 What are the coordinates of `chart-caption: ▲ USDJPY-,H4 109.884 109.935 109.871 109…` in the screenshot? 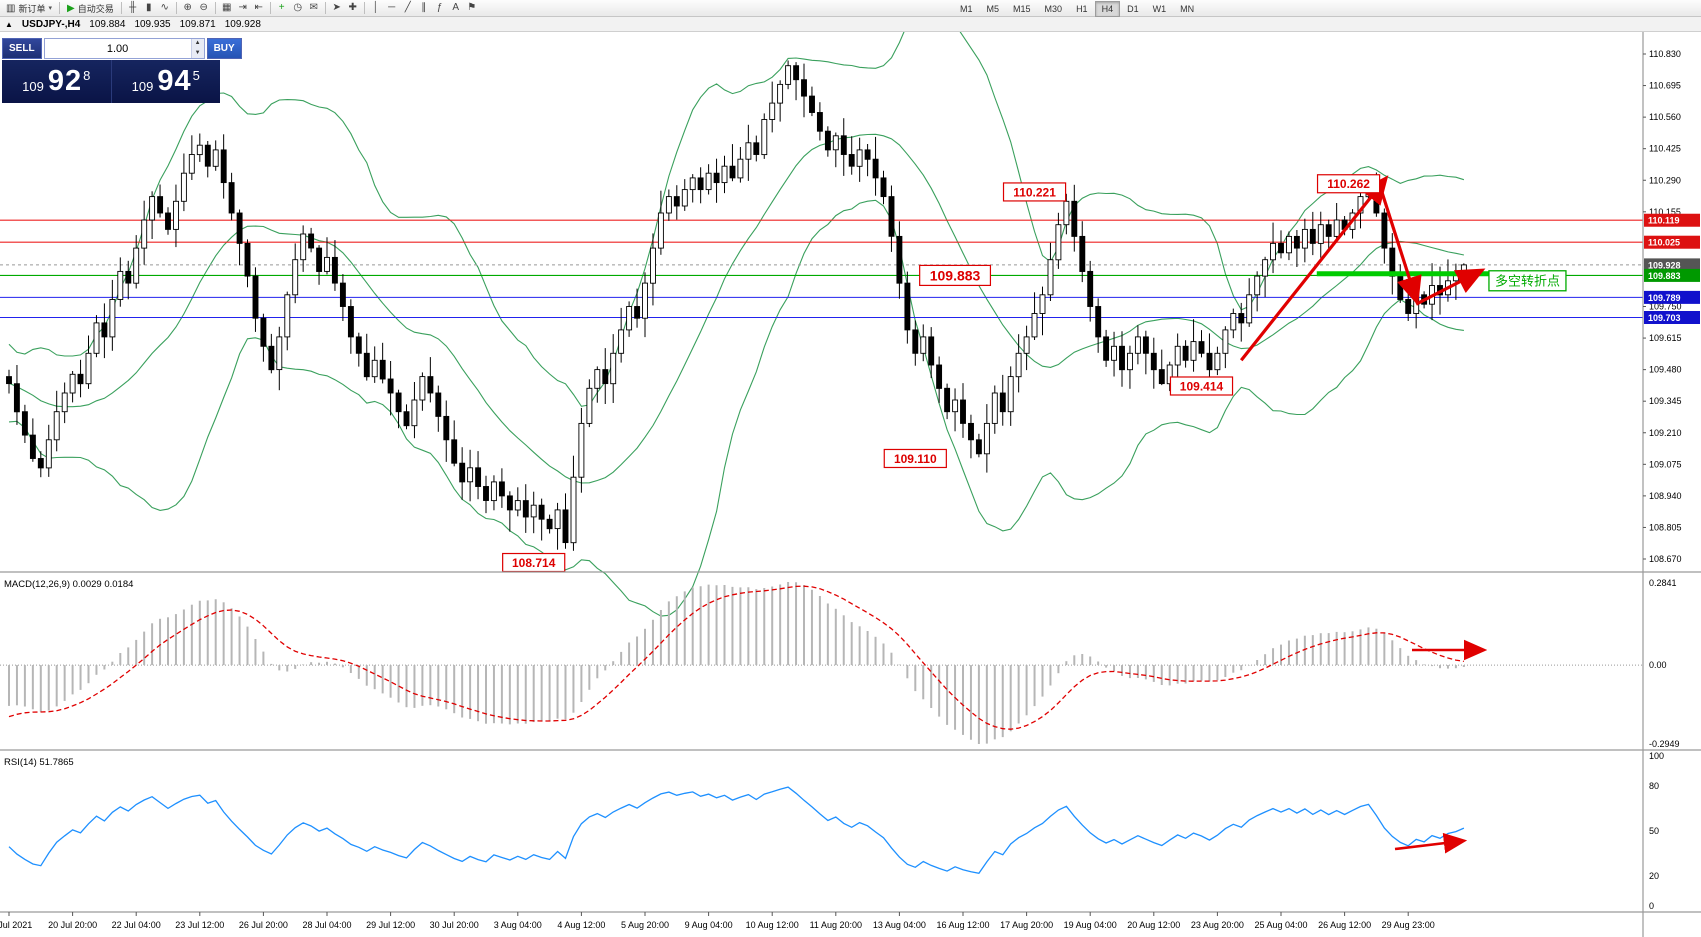 It's located at (850, 24).